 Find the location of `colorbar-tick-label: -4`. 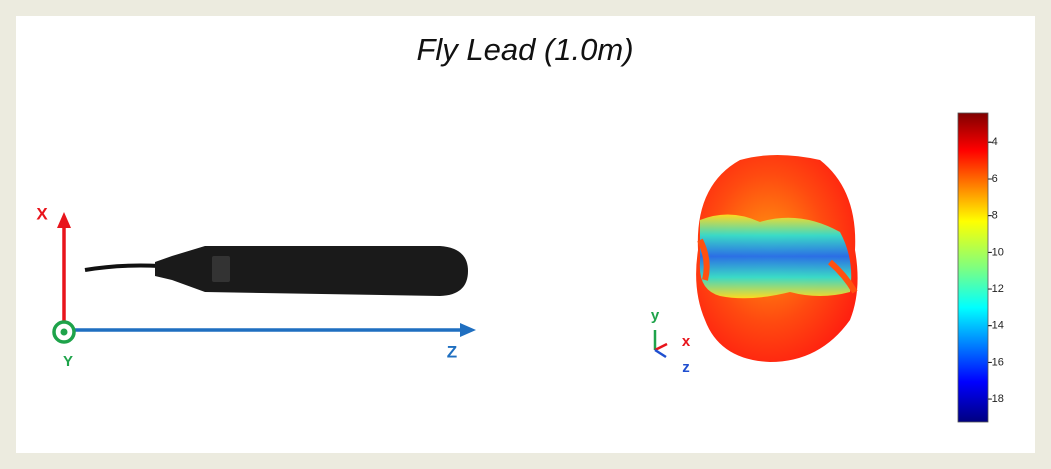

colorbar-tick-label: -4 is located at coordinates (993, 142).